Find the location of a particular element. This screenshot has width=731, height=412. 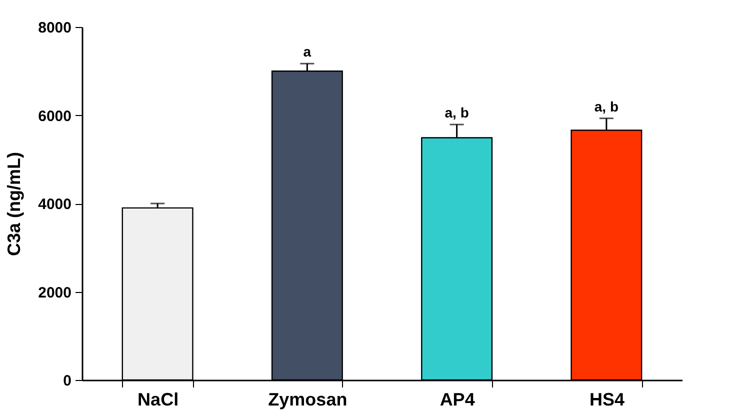

y-tick-label: 0 is located at coordinates (67, 381).